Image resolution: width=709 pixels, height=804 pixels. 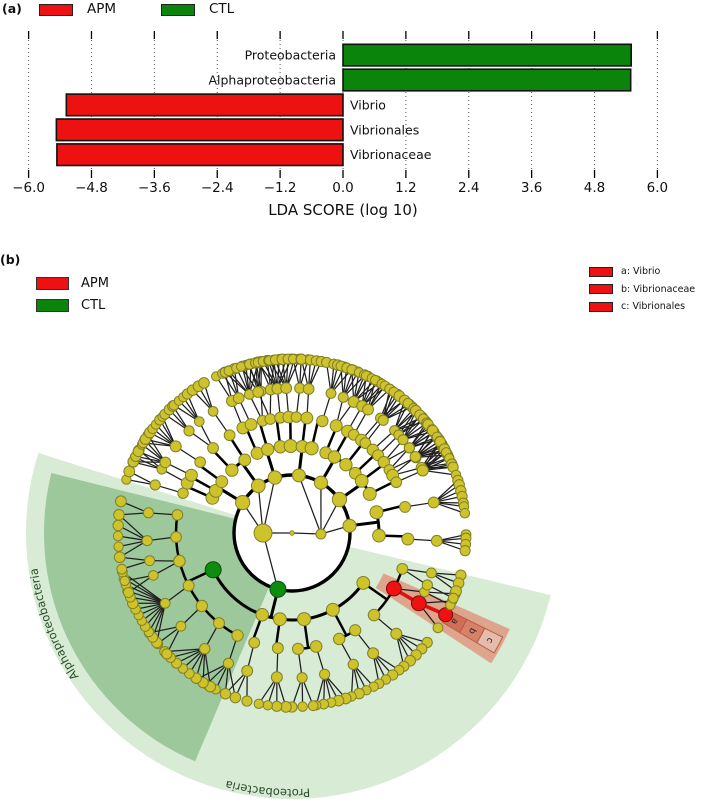 What do you see at coordinates (418, 603) in the screenshot?
I see `highlighted-node-apm` at bounding box center [418, 603].